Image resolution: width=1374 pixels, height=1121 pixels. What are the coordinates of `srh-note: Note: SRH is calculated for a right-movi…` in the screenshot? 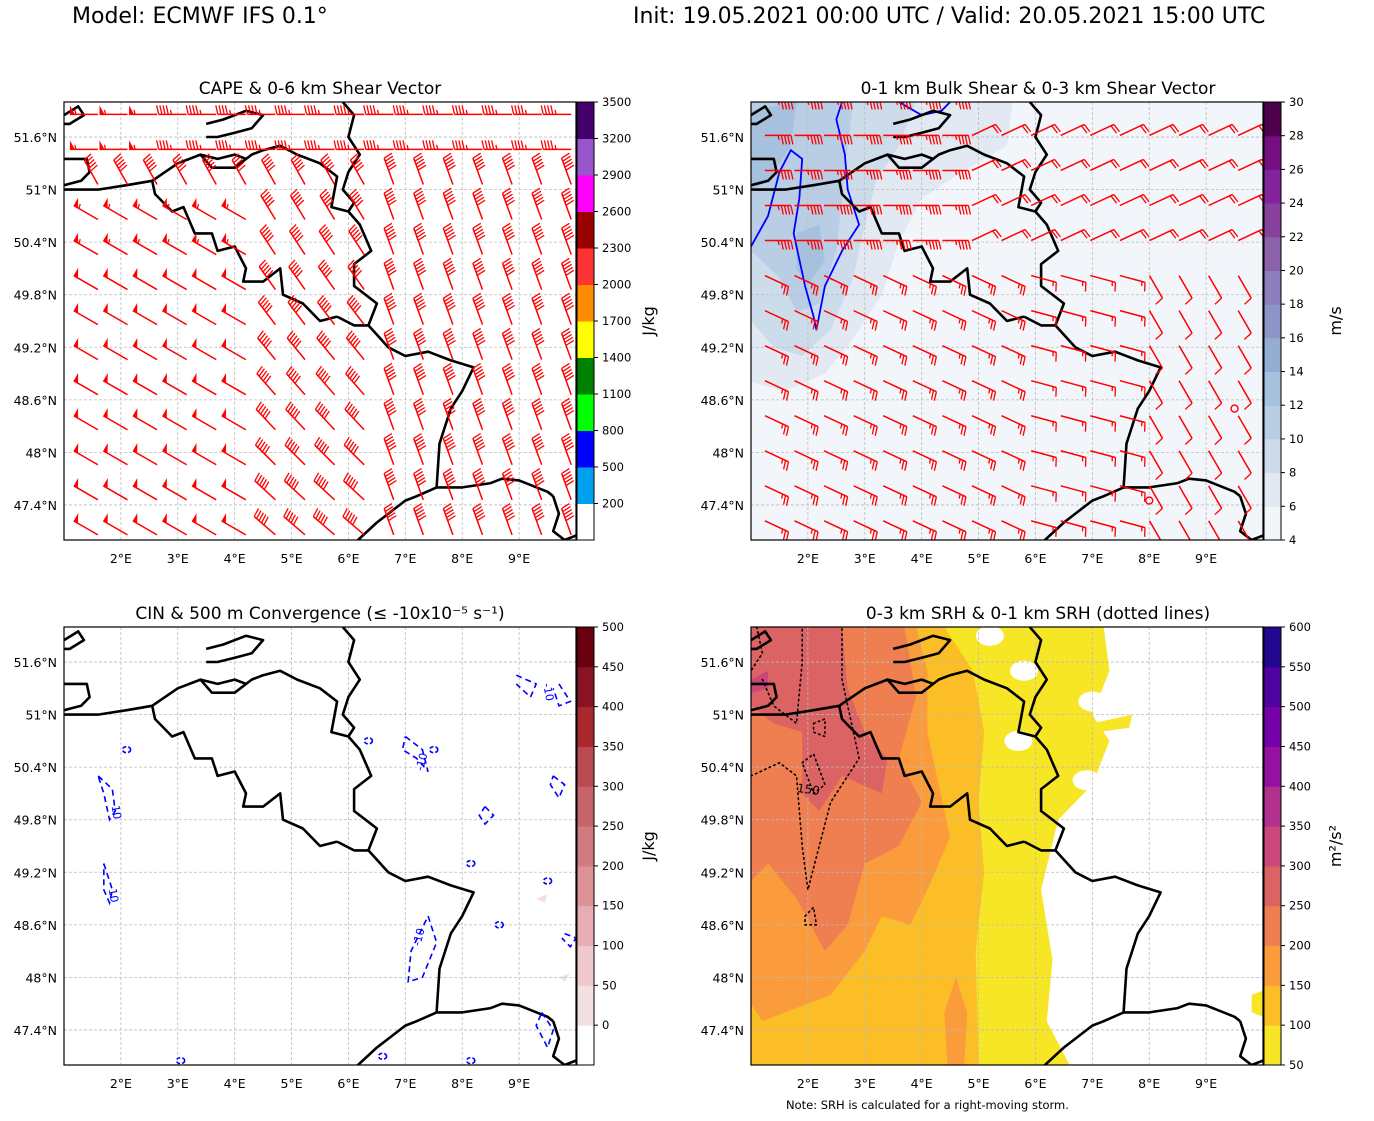 It's located at (927, 1105).